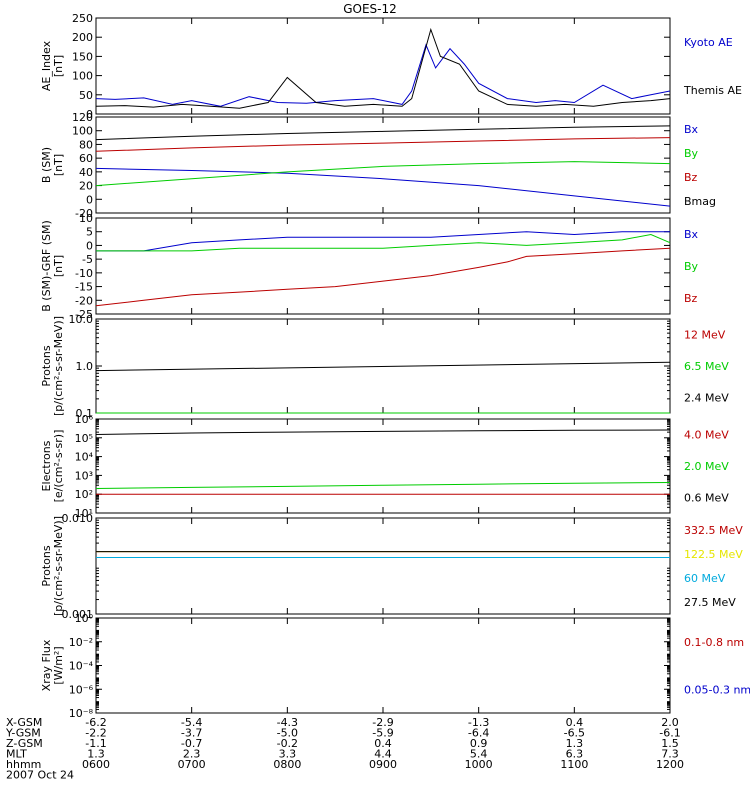  Describe the element at coordinates (81, 666) in the screenshot. I see `y-tick-label: 10⁻⁴` at that location.